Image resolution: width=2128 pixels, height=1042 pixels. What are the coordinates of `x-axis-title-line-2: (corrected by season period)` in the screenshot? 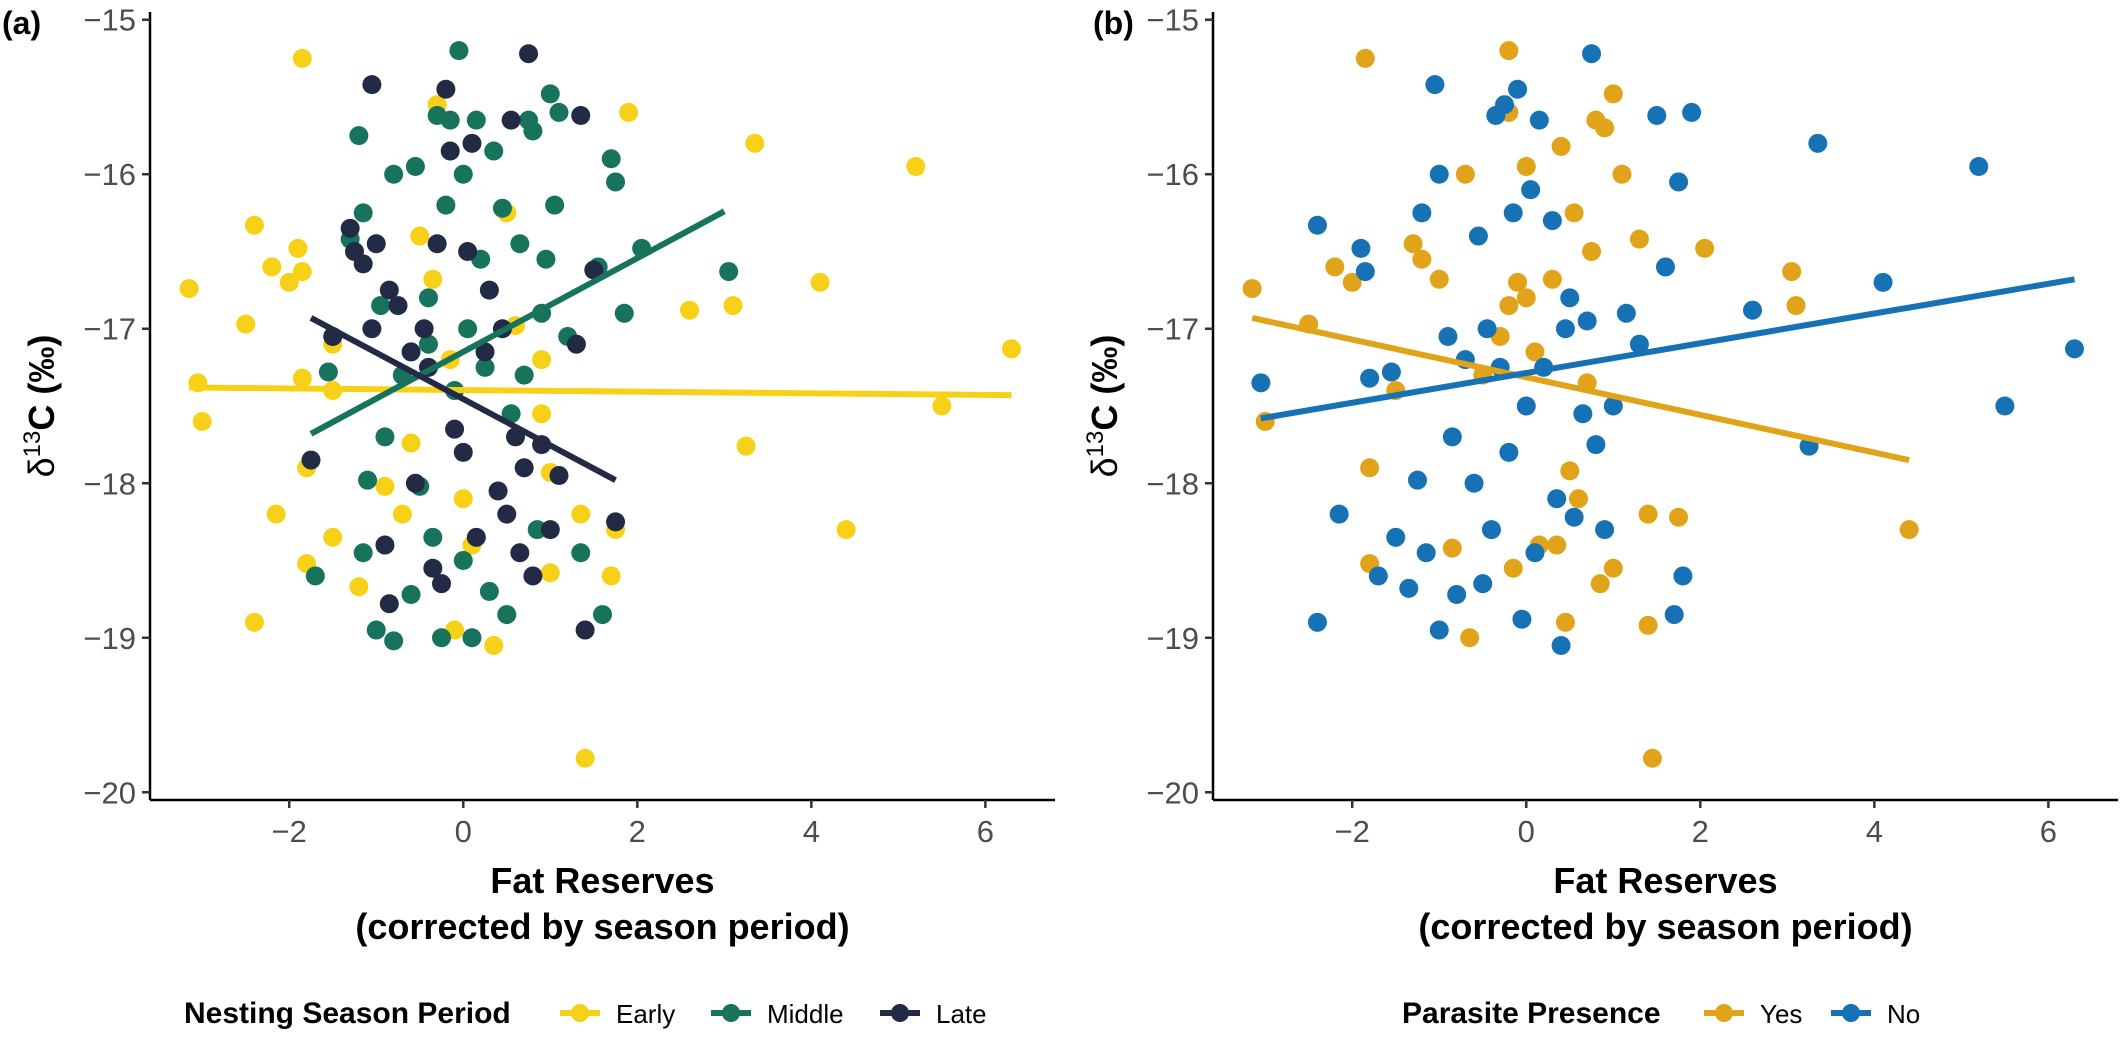 It's located at (602, 926).